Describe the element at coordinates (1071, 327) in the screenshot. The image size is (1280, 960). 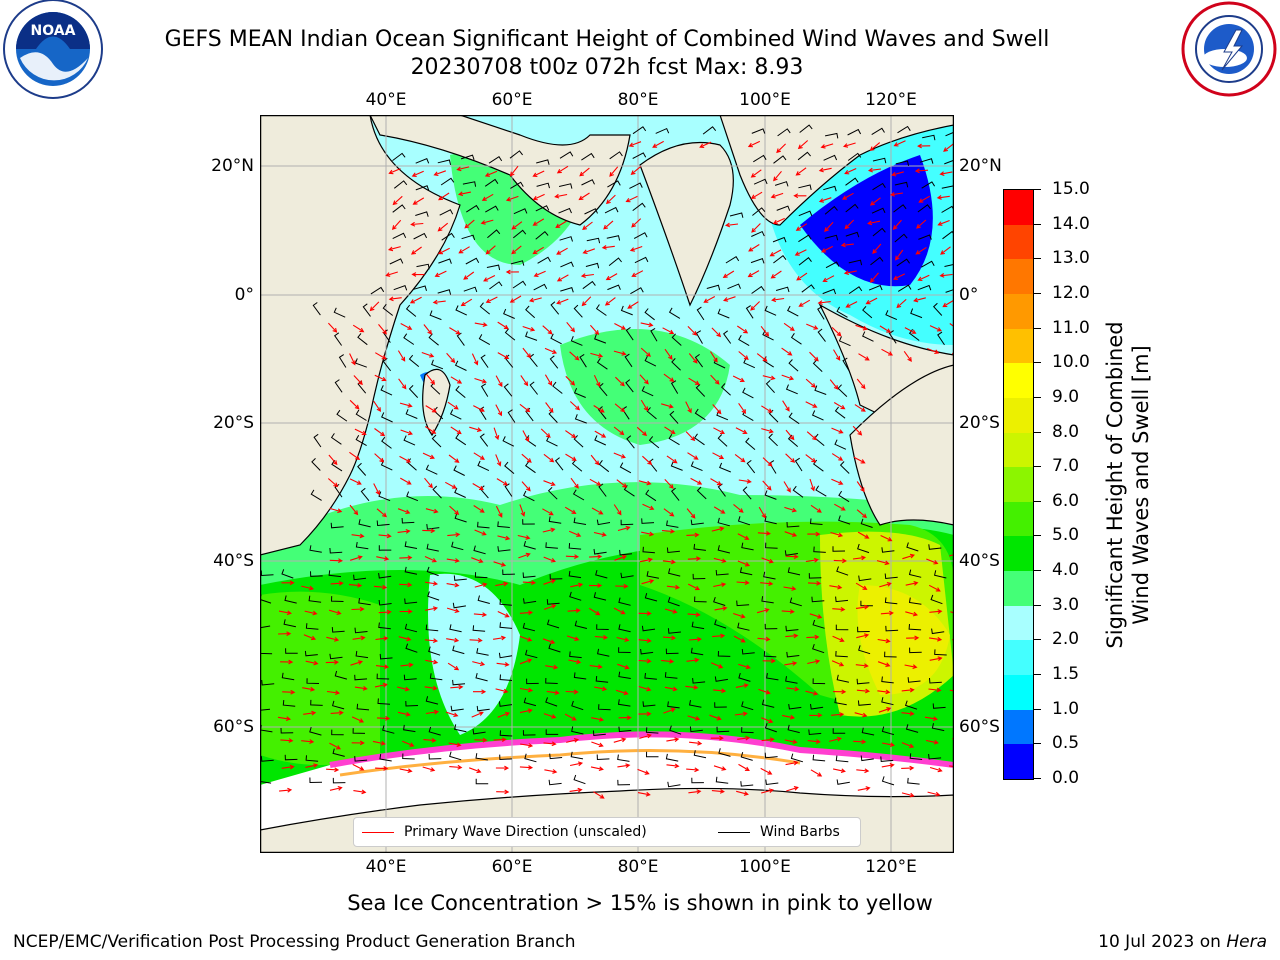
I see `colorbar-tick-label: 11.0` at that location.